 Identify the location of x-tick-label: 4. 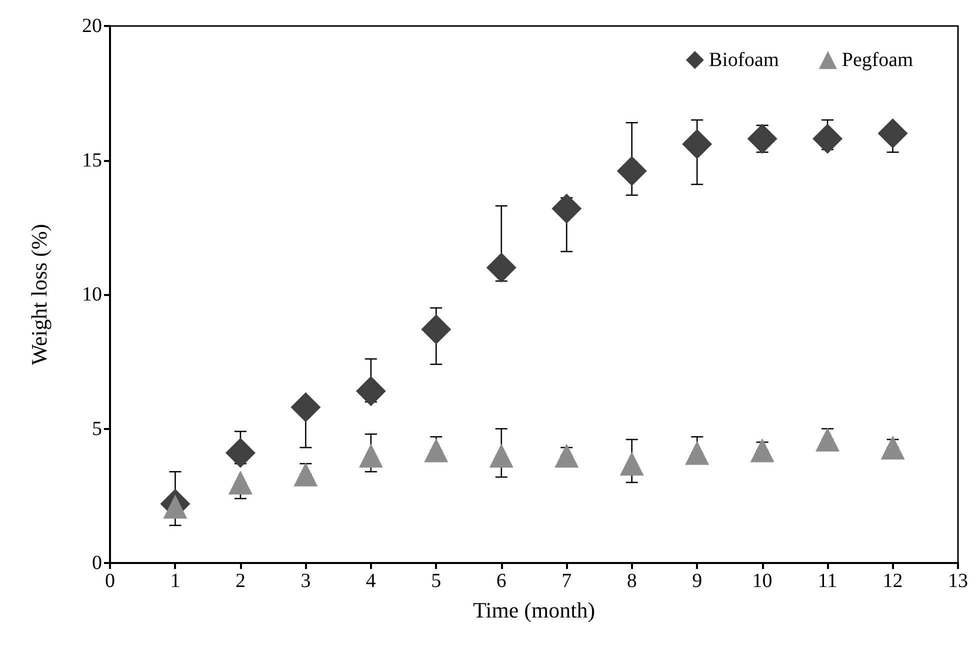
(371, 581).